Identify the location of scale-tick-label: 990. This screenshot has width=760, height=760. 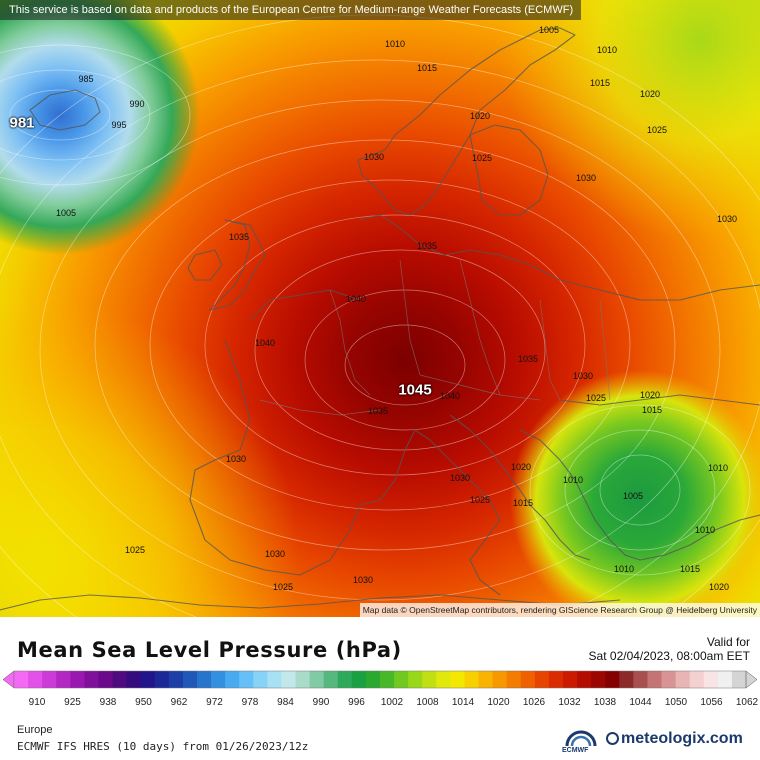
(321, 702).